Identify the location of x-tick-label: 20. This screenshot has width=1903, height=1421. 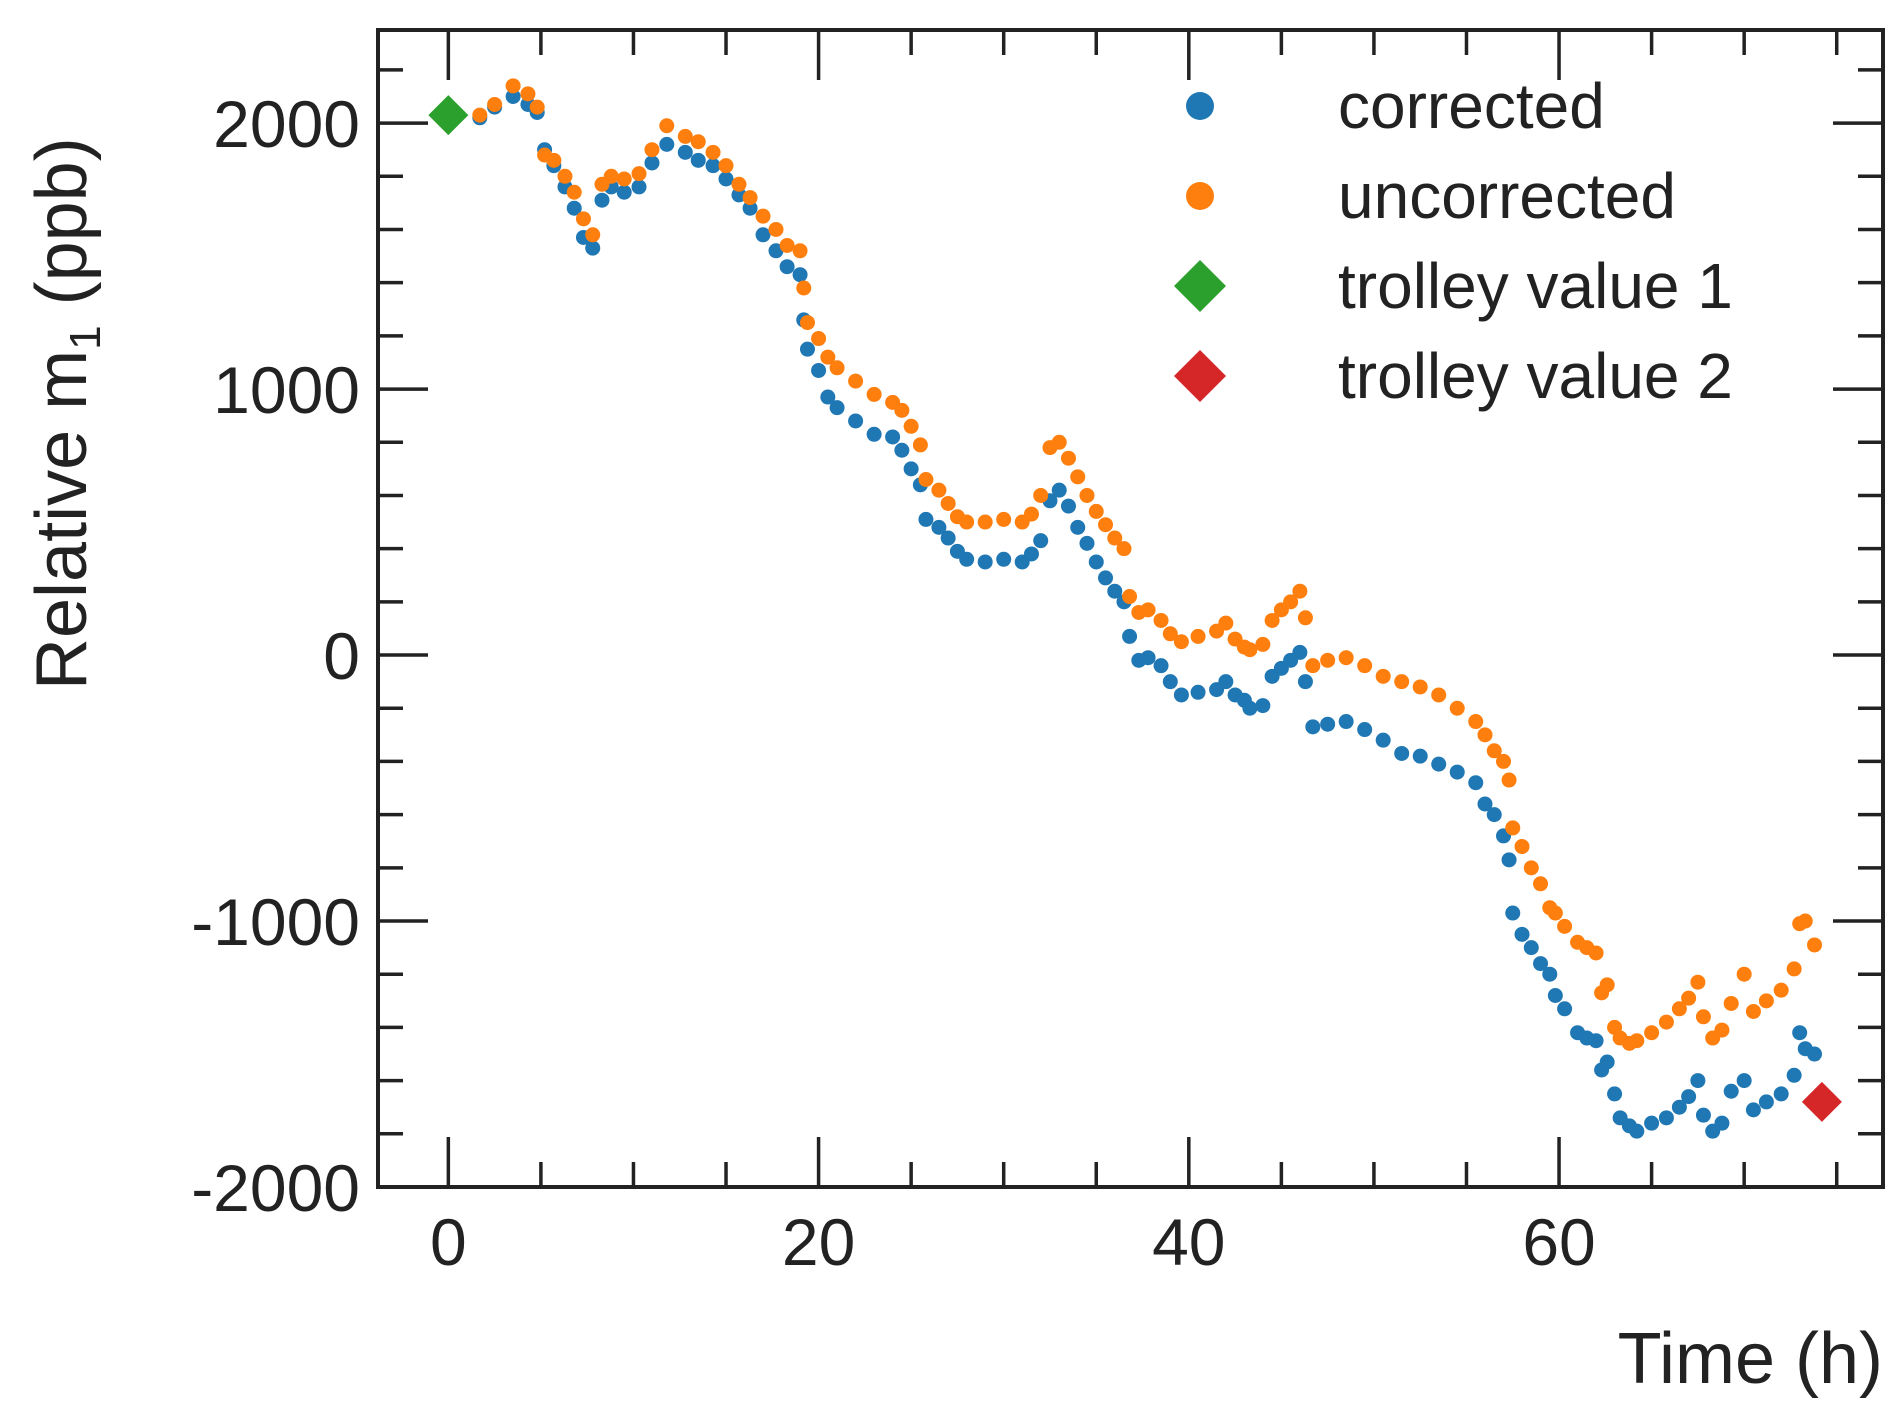
(818, 1242).